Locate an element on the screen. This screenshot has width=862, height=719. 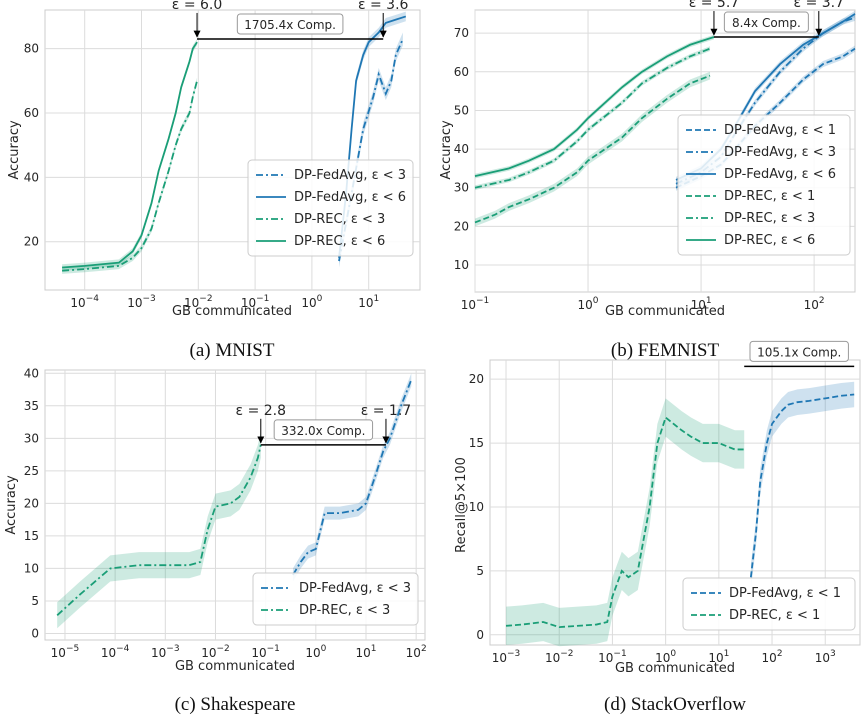
x-tick-label: 10³ is located at coordinates (825, 657).